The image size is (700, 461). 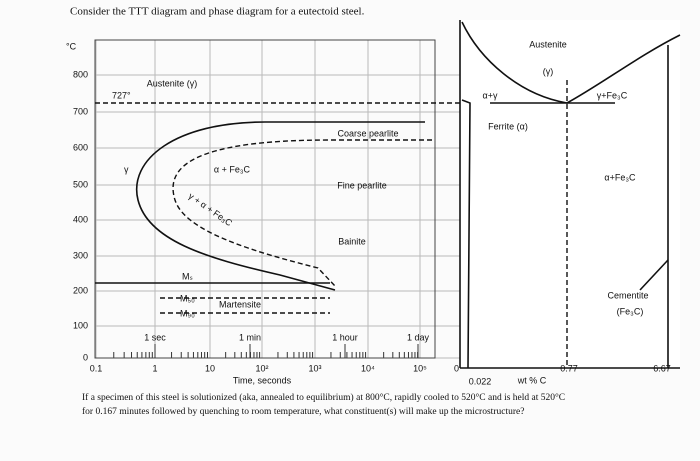 What do you see at coordinates (314, 368) in the screenshot?
I see `x-tick-label: 10³` at bounding box center [314, 368].